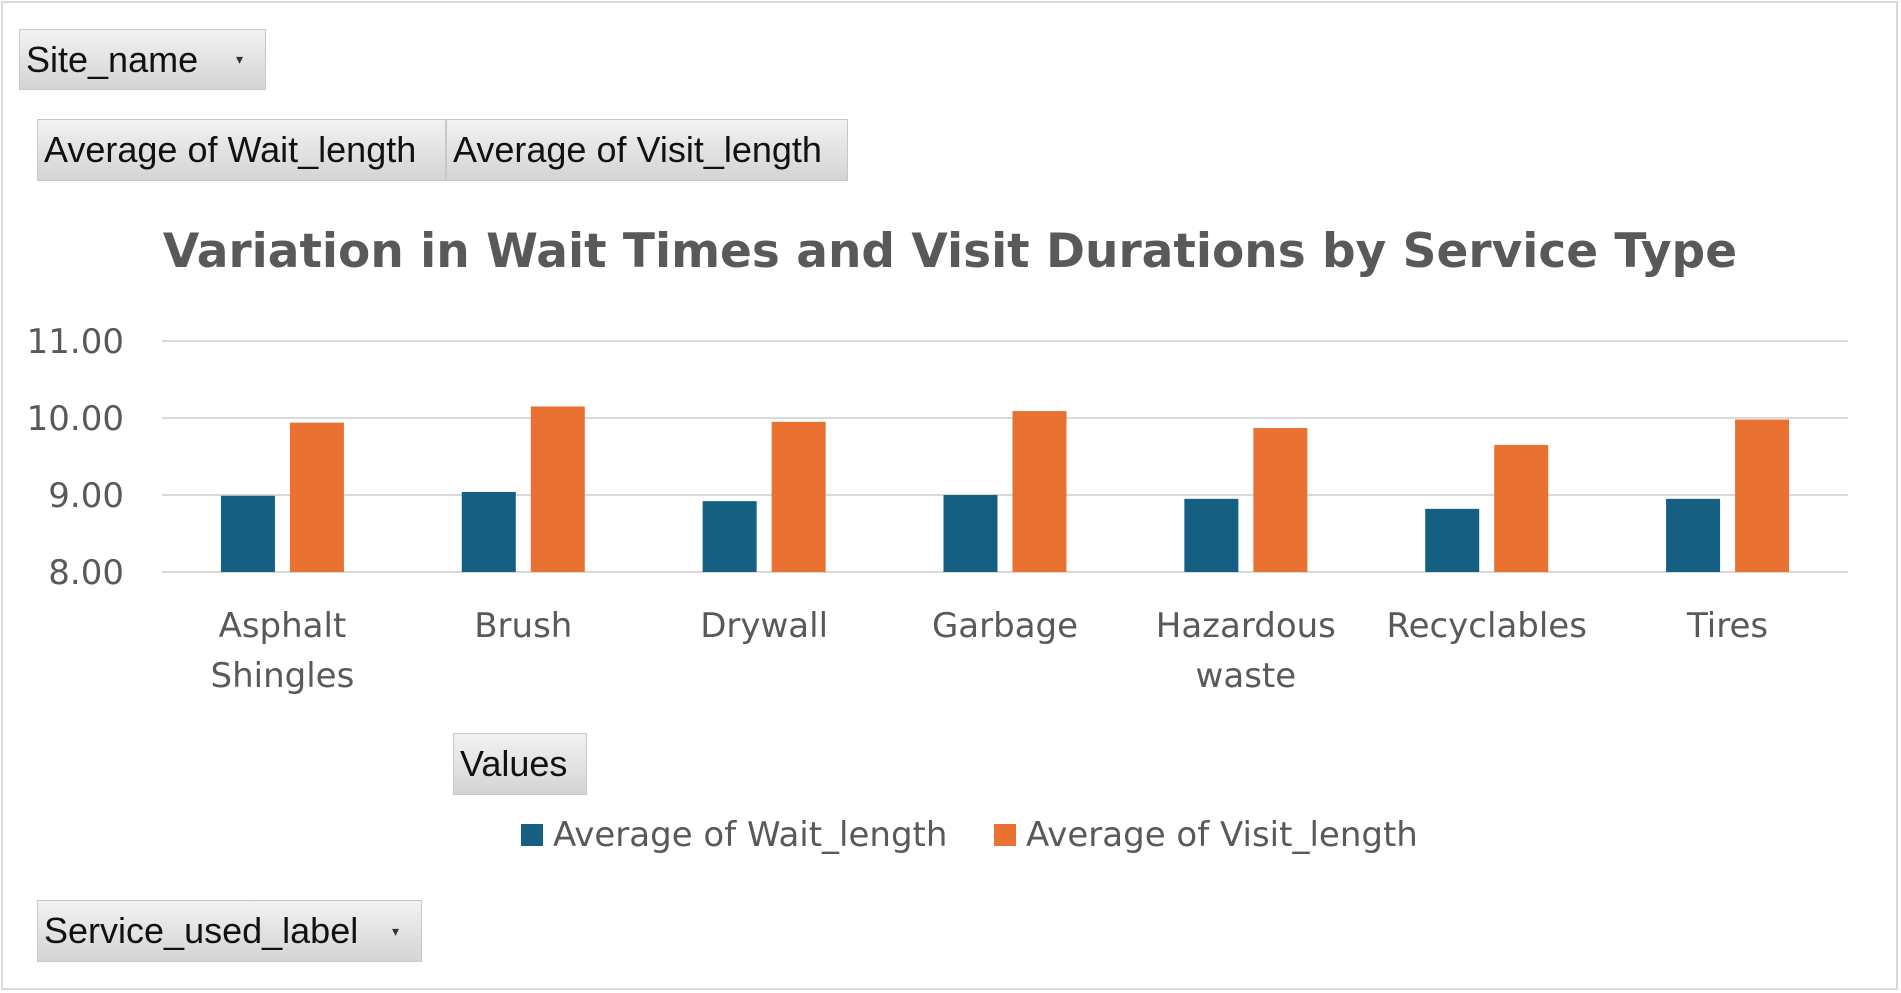  I want to click on service-used-filter-button: Service_used_label ▾, so click(229, 931).